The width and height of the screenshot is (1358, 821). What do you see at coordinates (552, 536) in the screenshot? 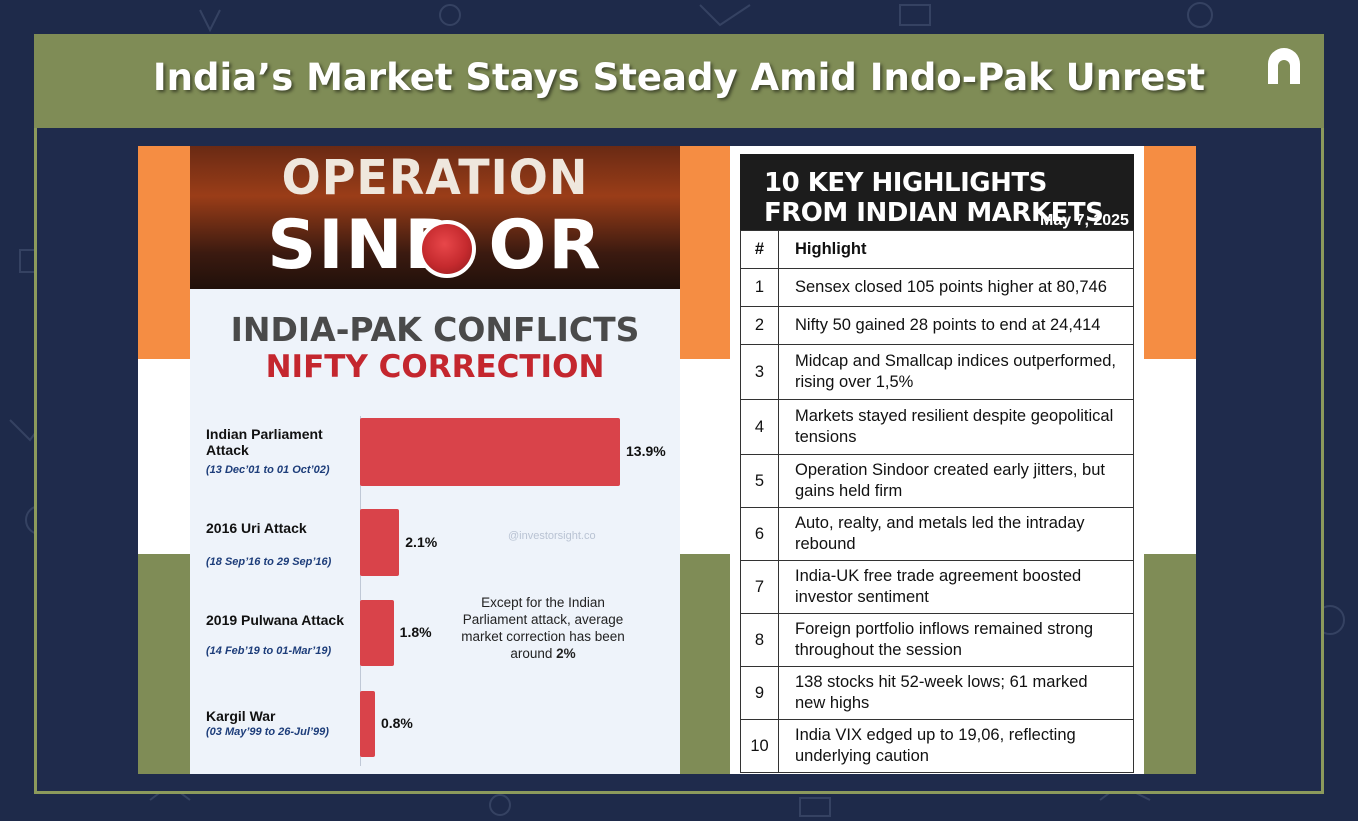
I see `watermark: @investorsight.co` at bounding box center [552, 536].